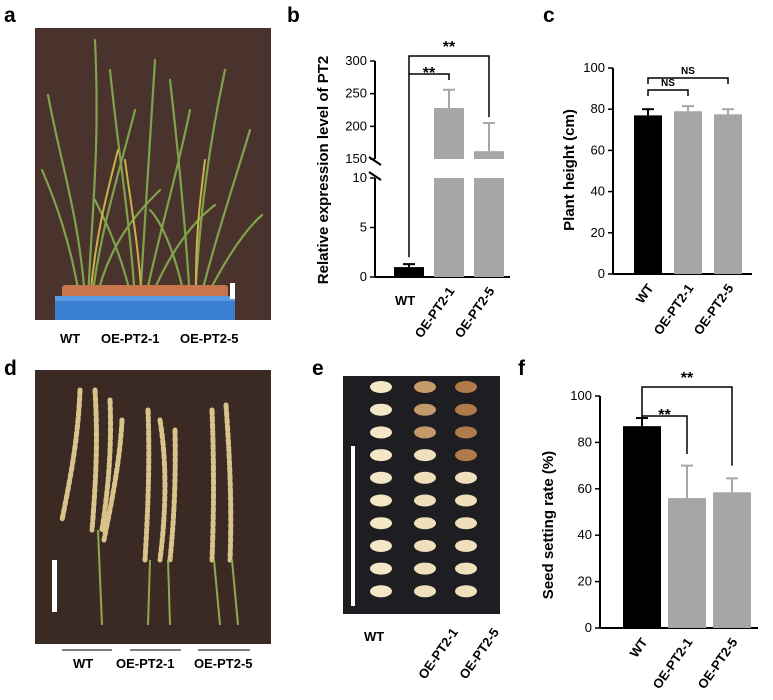  Describe the element at coordinates (130, 338) in the screenshot. I see `plant-label-oe1: OE-PT2-1` at that location.